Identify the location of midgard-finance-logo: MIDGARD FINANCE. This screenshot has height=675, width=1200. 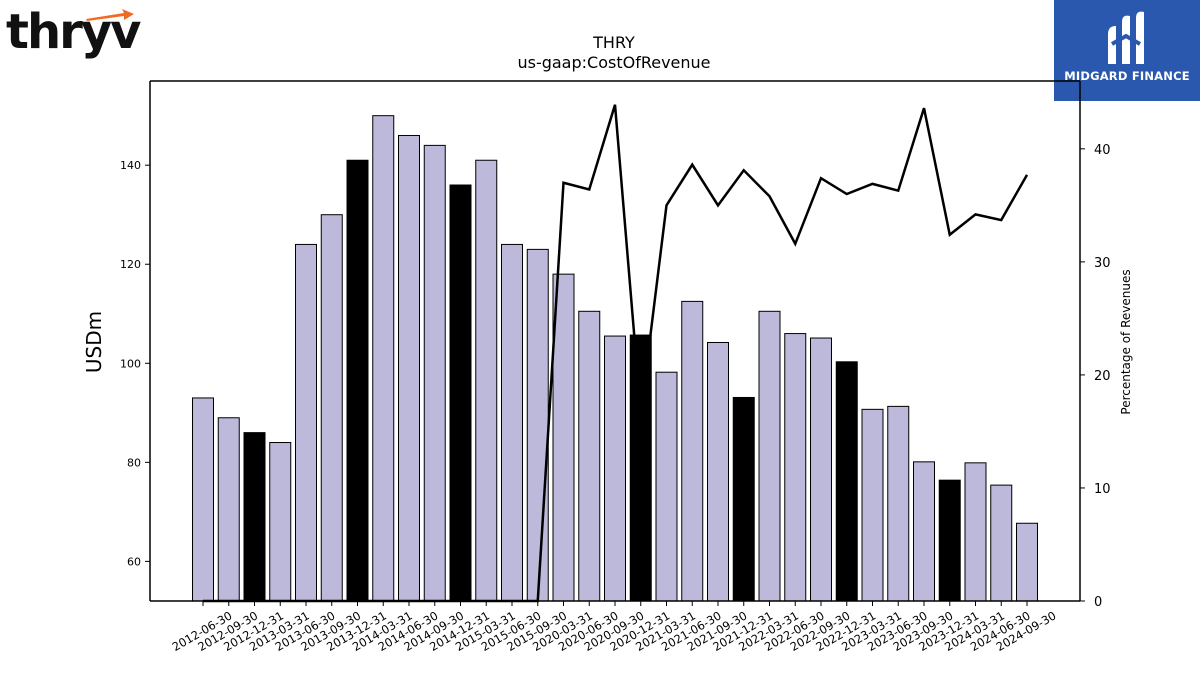
(1127, 50).